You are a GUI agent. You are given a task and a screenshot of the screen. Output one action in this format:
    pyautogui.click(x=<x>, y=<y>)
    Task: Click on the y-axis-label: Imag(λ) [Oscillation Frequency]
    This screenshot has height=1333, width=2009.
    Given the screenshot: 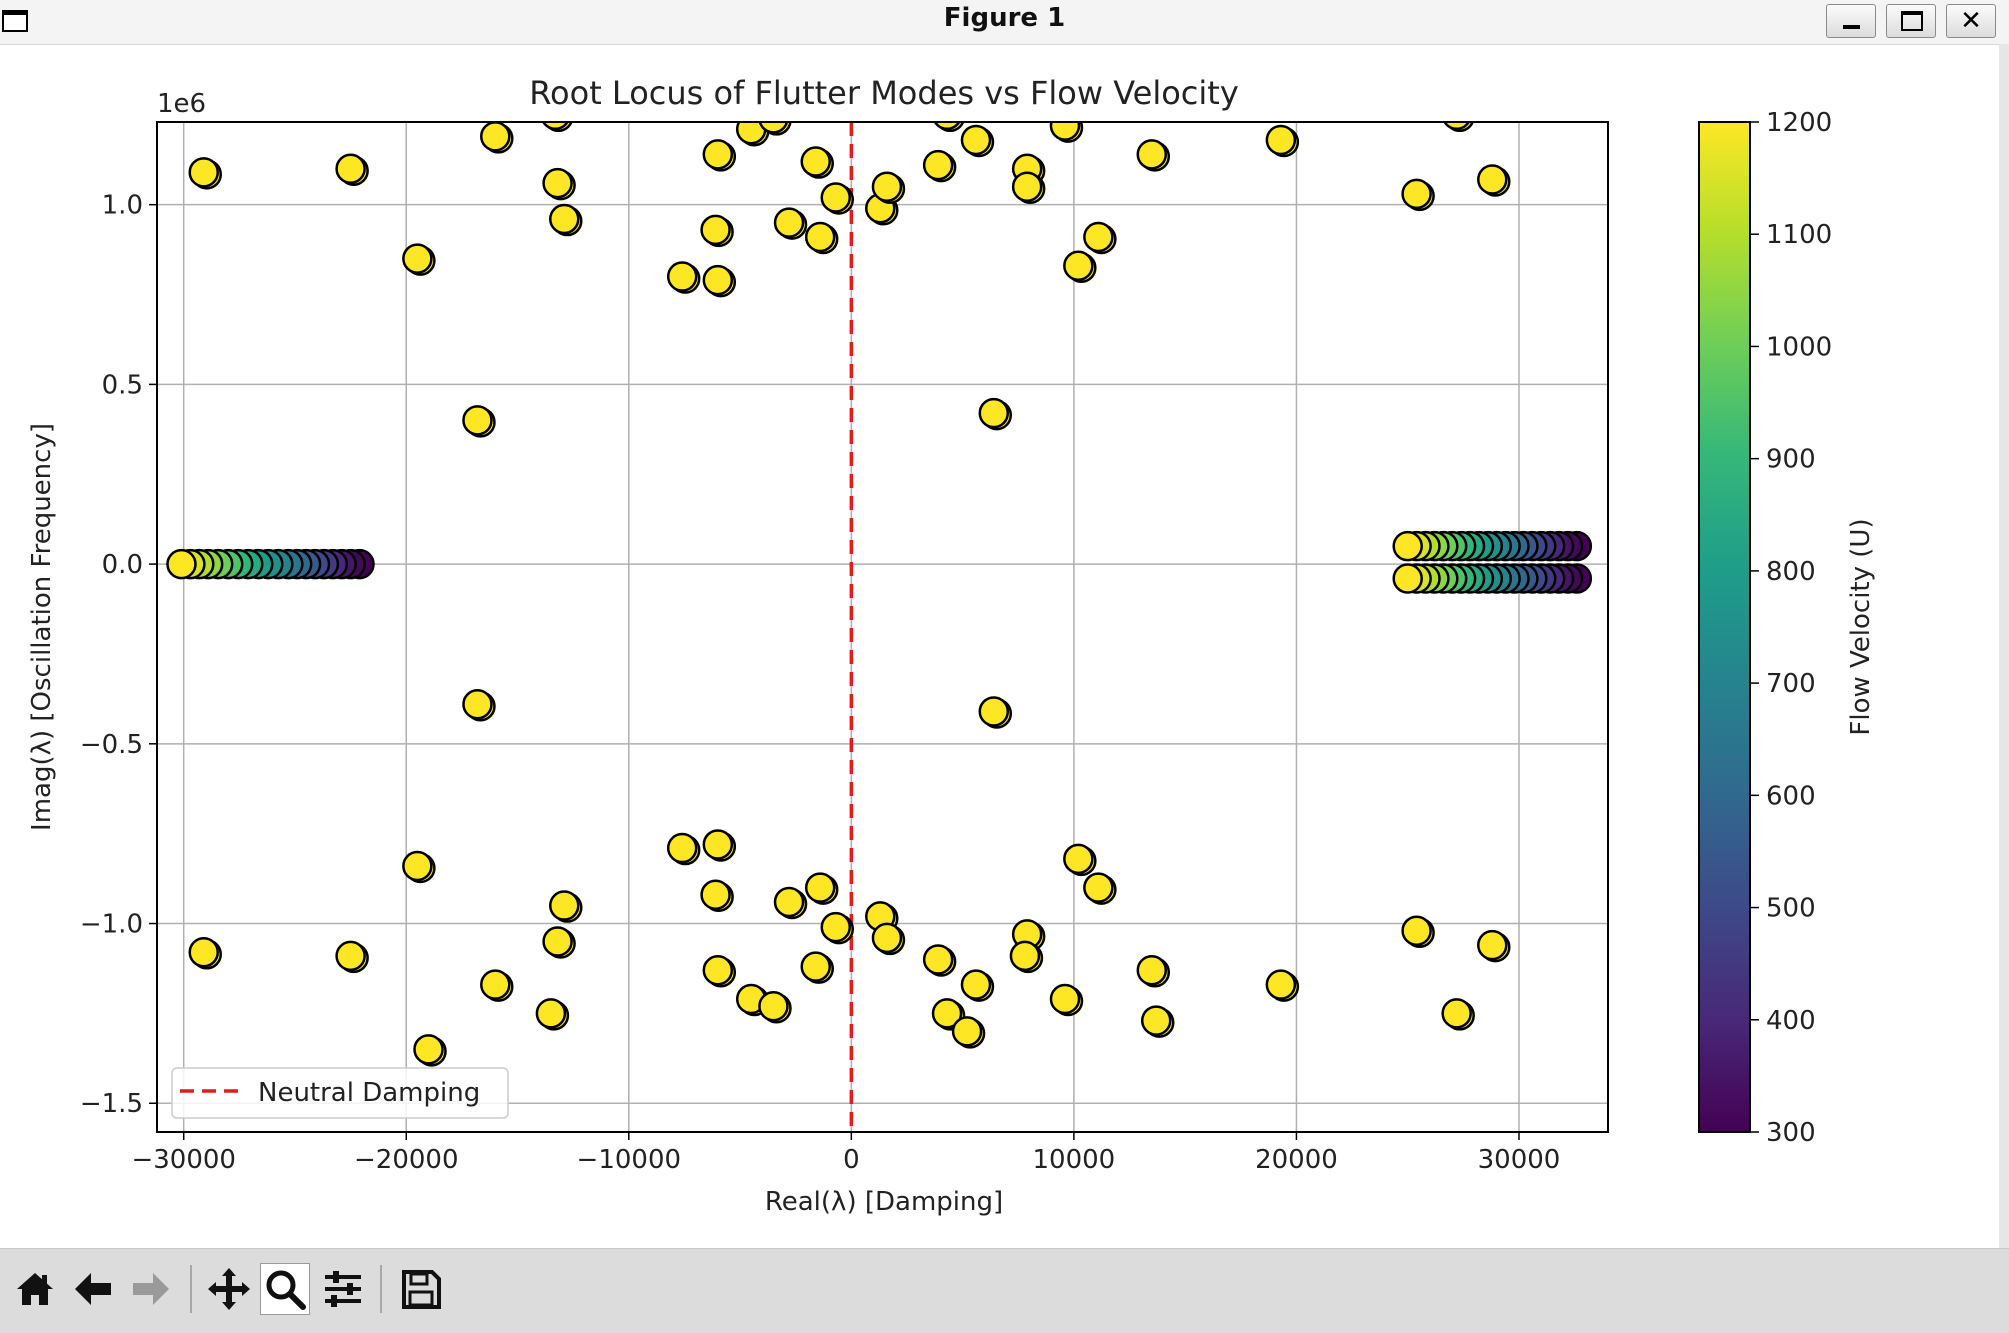 What is the action you would take?
    pyautogui.click(x=42, y=627)
    